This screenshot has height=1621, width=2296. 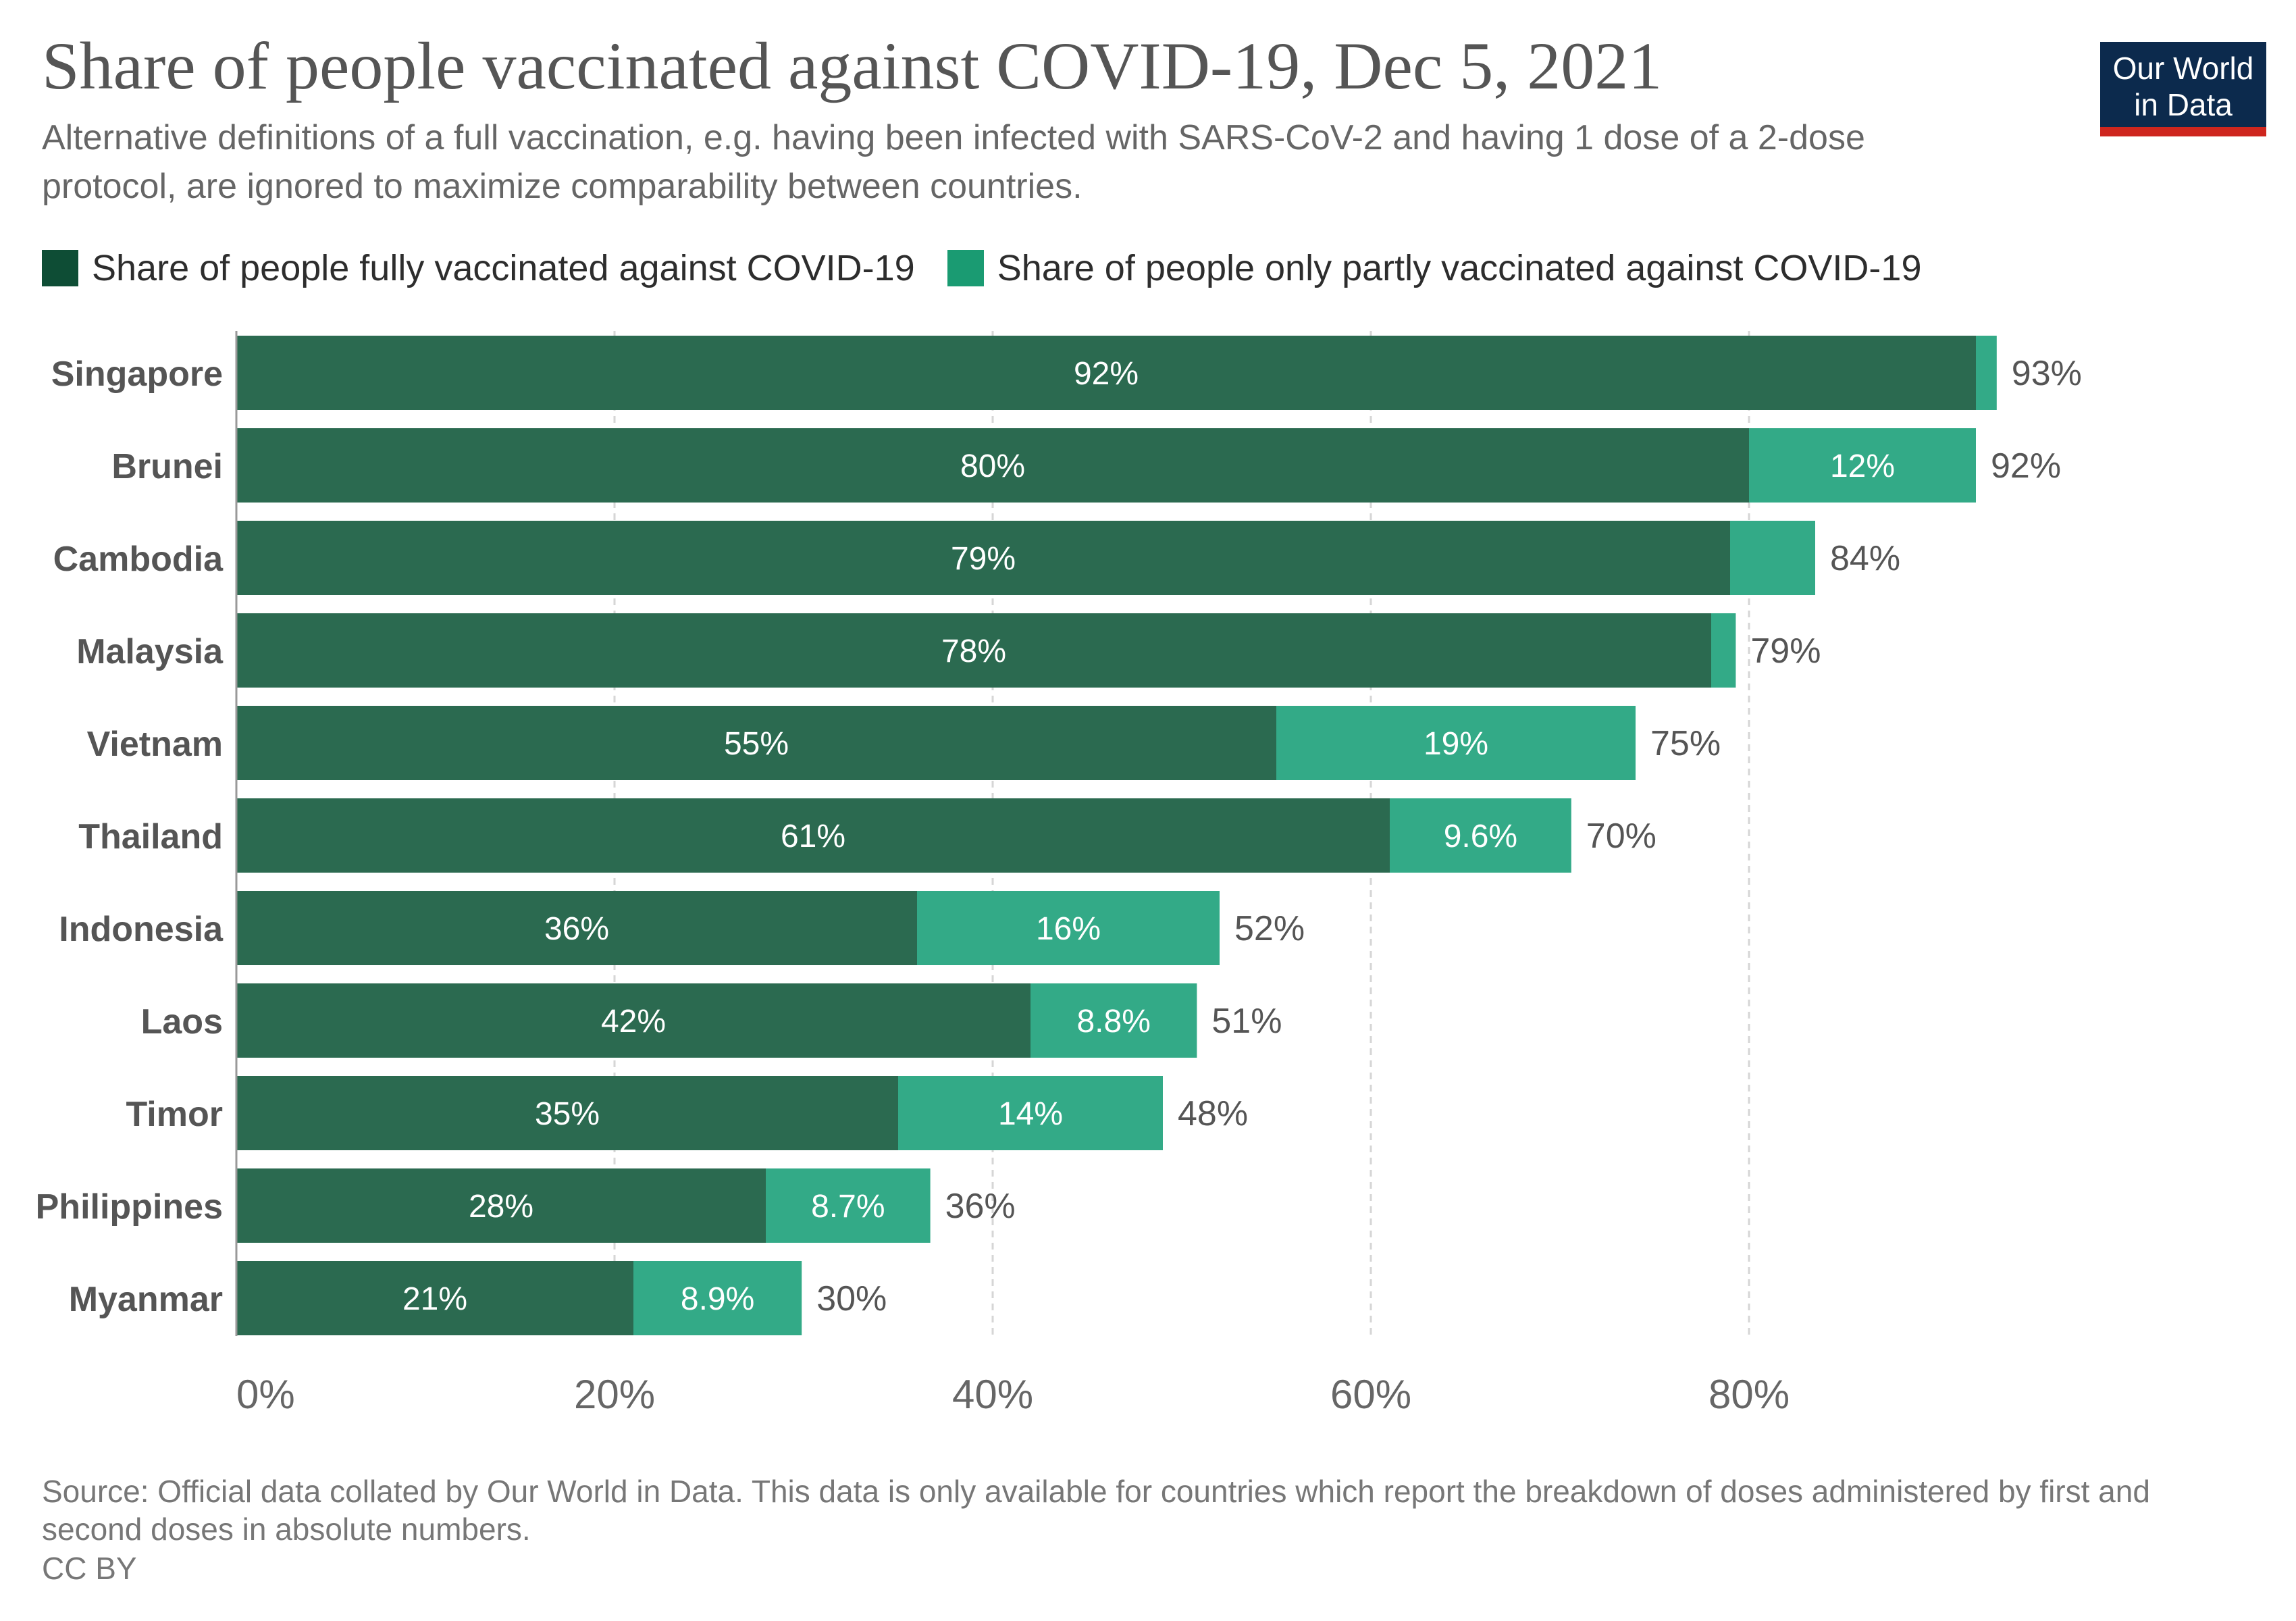 What do you see at coordinates (2047, 373) in the screenshot?
I see `data-label-total: 93%` at bounding box center [2047, 373].